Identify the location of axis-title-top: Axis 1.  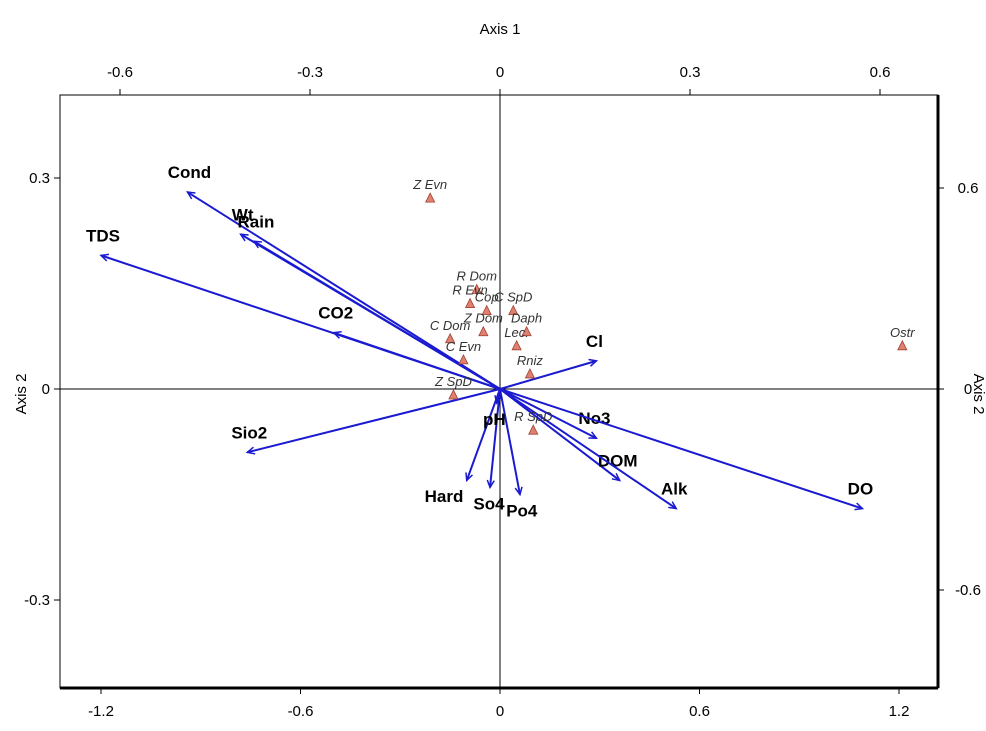
(500, 29).